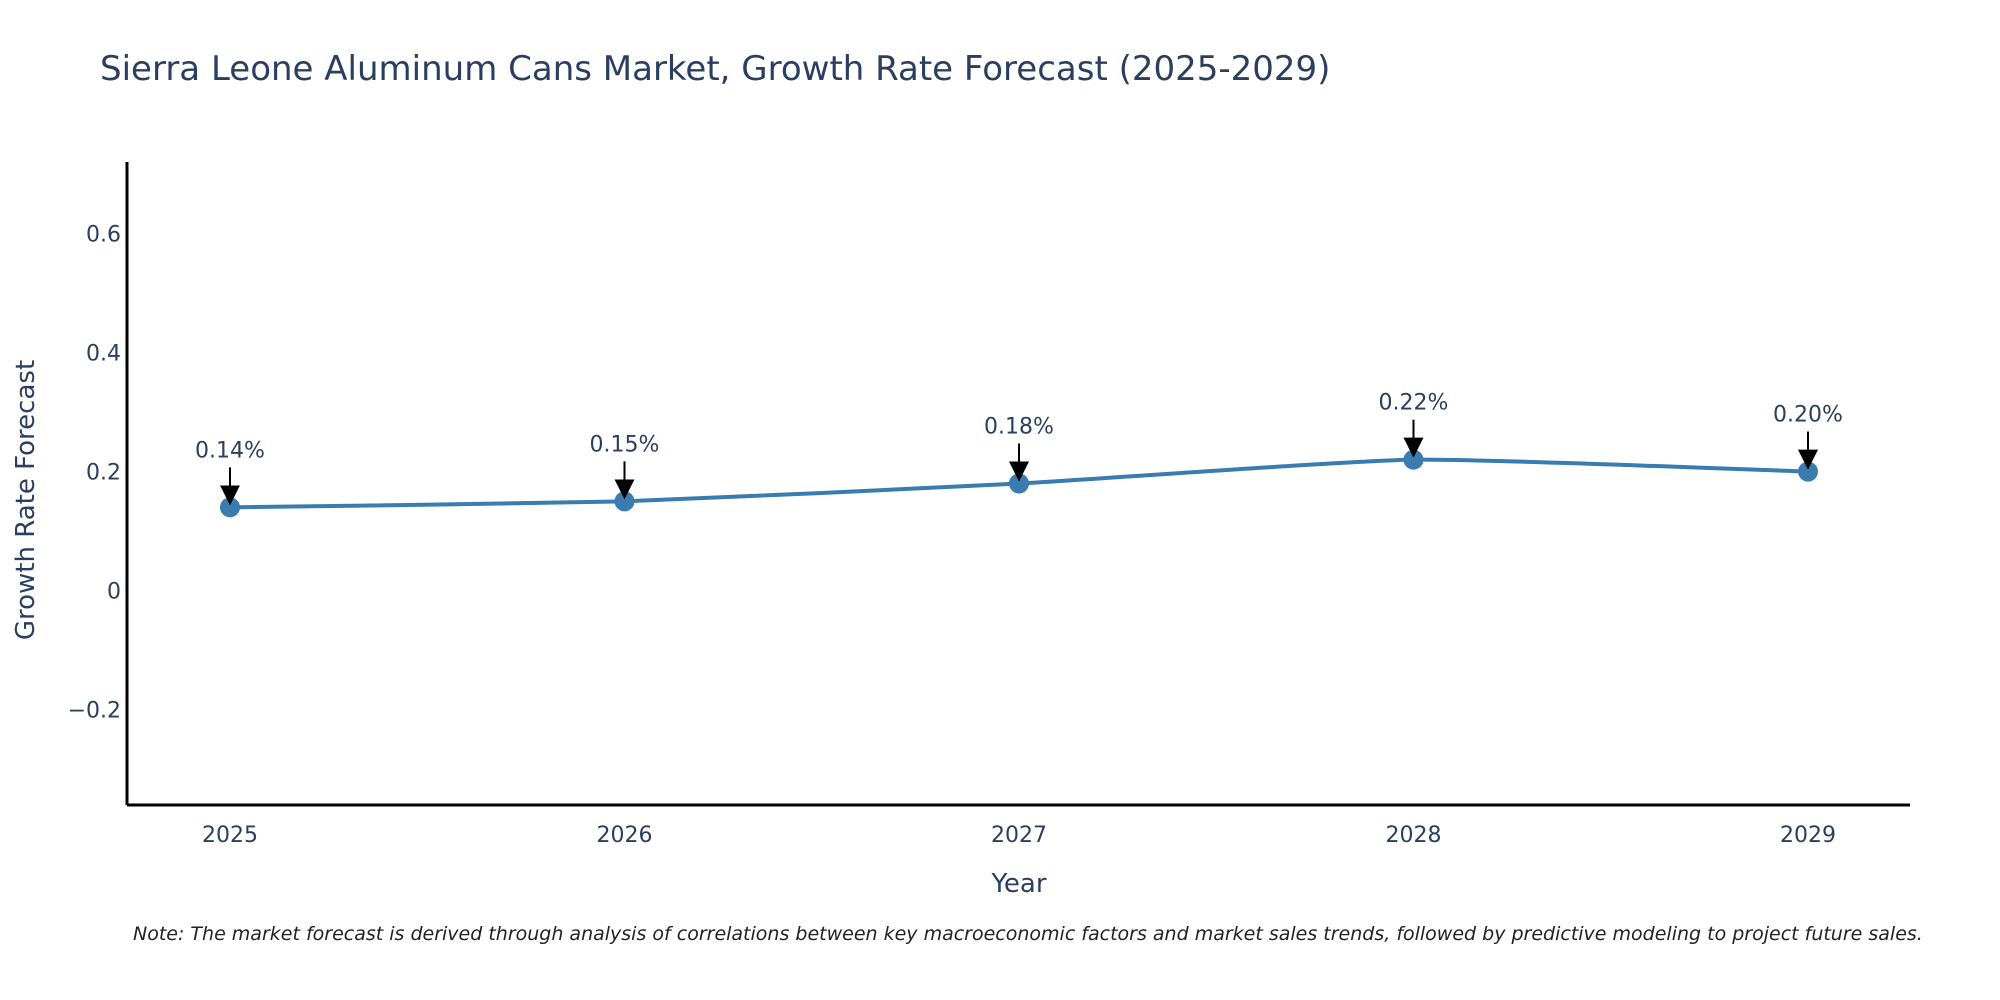 The height and width of the screenshot is (1000, 2000). Describe the element at coordinates (1019, 427) in the screenshot. I see `data-label: 0.18%` at that location.